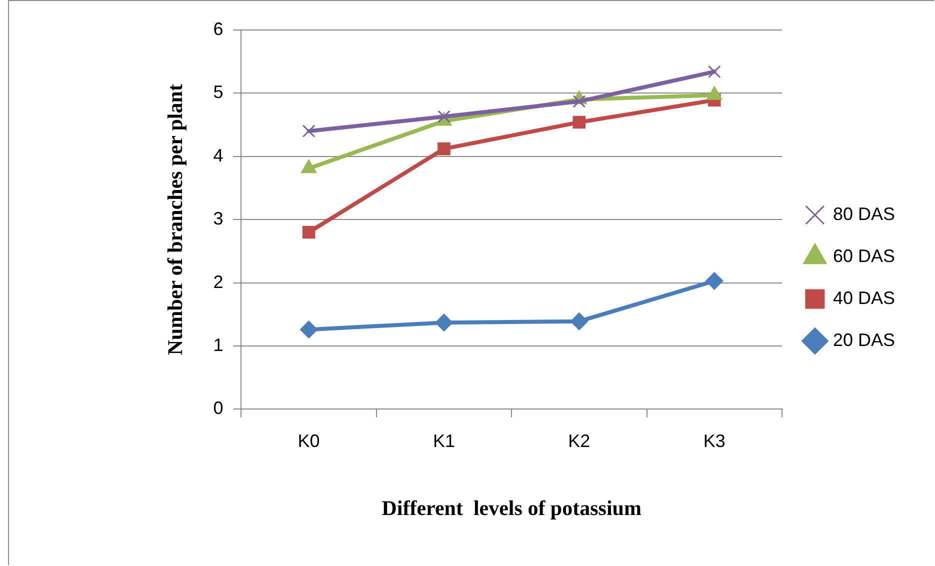 This screenshot has height=566, width=935. What do you see at coordinates (218, 344) in the screenshot?
I see `y-tick-label: 1` at bounding box center [218, 344].